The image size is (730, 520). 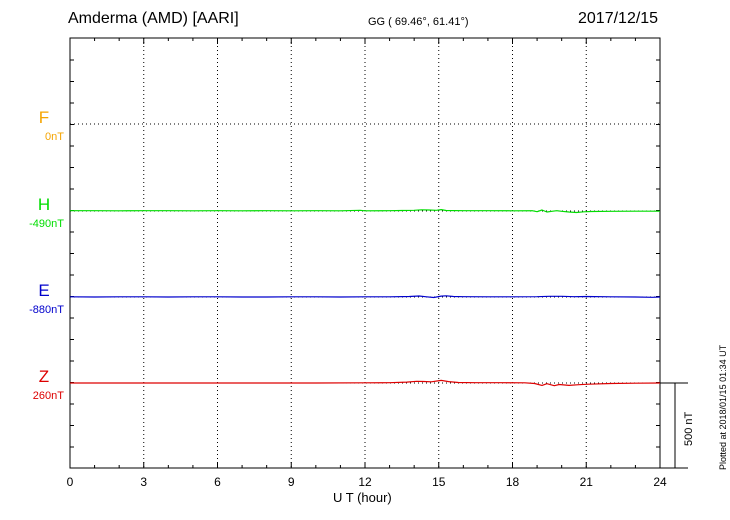 I want to click on x-tick-label: 0, so click(x=70, y=482).